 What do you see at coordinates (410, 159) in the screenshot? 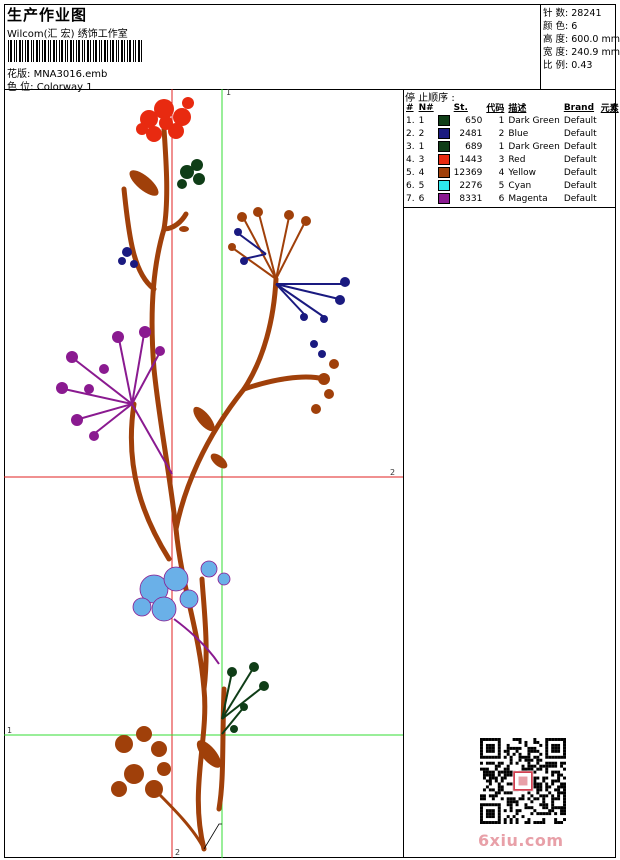
I see `row-index: 4.` at bounding box center [410, 159].